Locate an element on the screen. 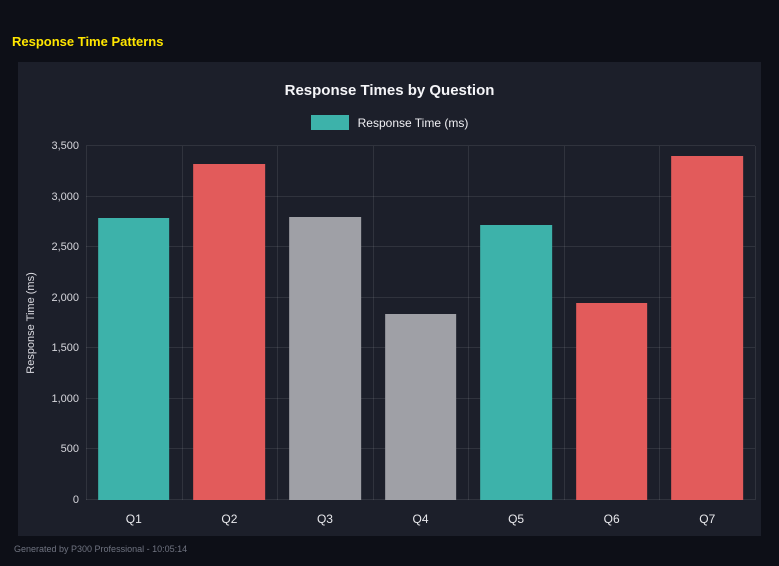 The height and width of the screenshot is (566, 779). y-tick-label: 3,000 is located at coordinates (65, 196).